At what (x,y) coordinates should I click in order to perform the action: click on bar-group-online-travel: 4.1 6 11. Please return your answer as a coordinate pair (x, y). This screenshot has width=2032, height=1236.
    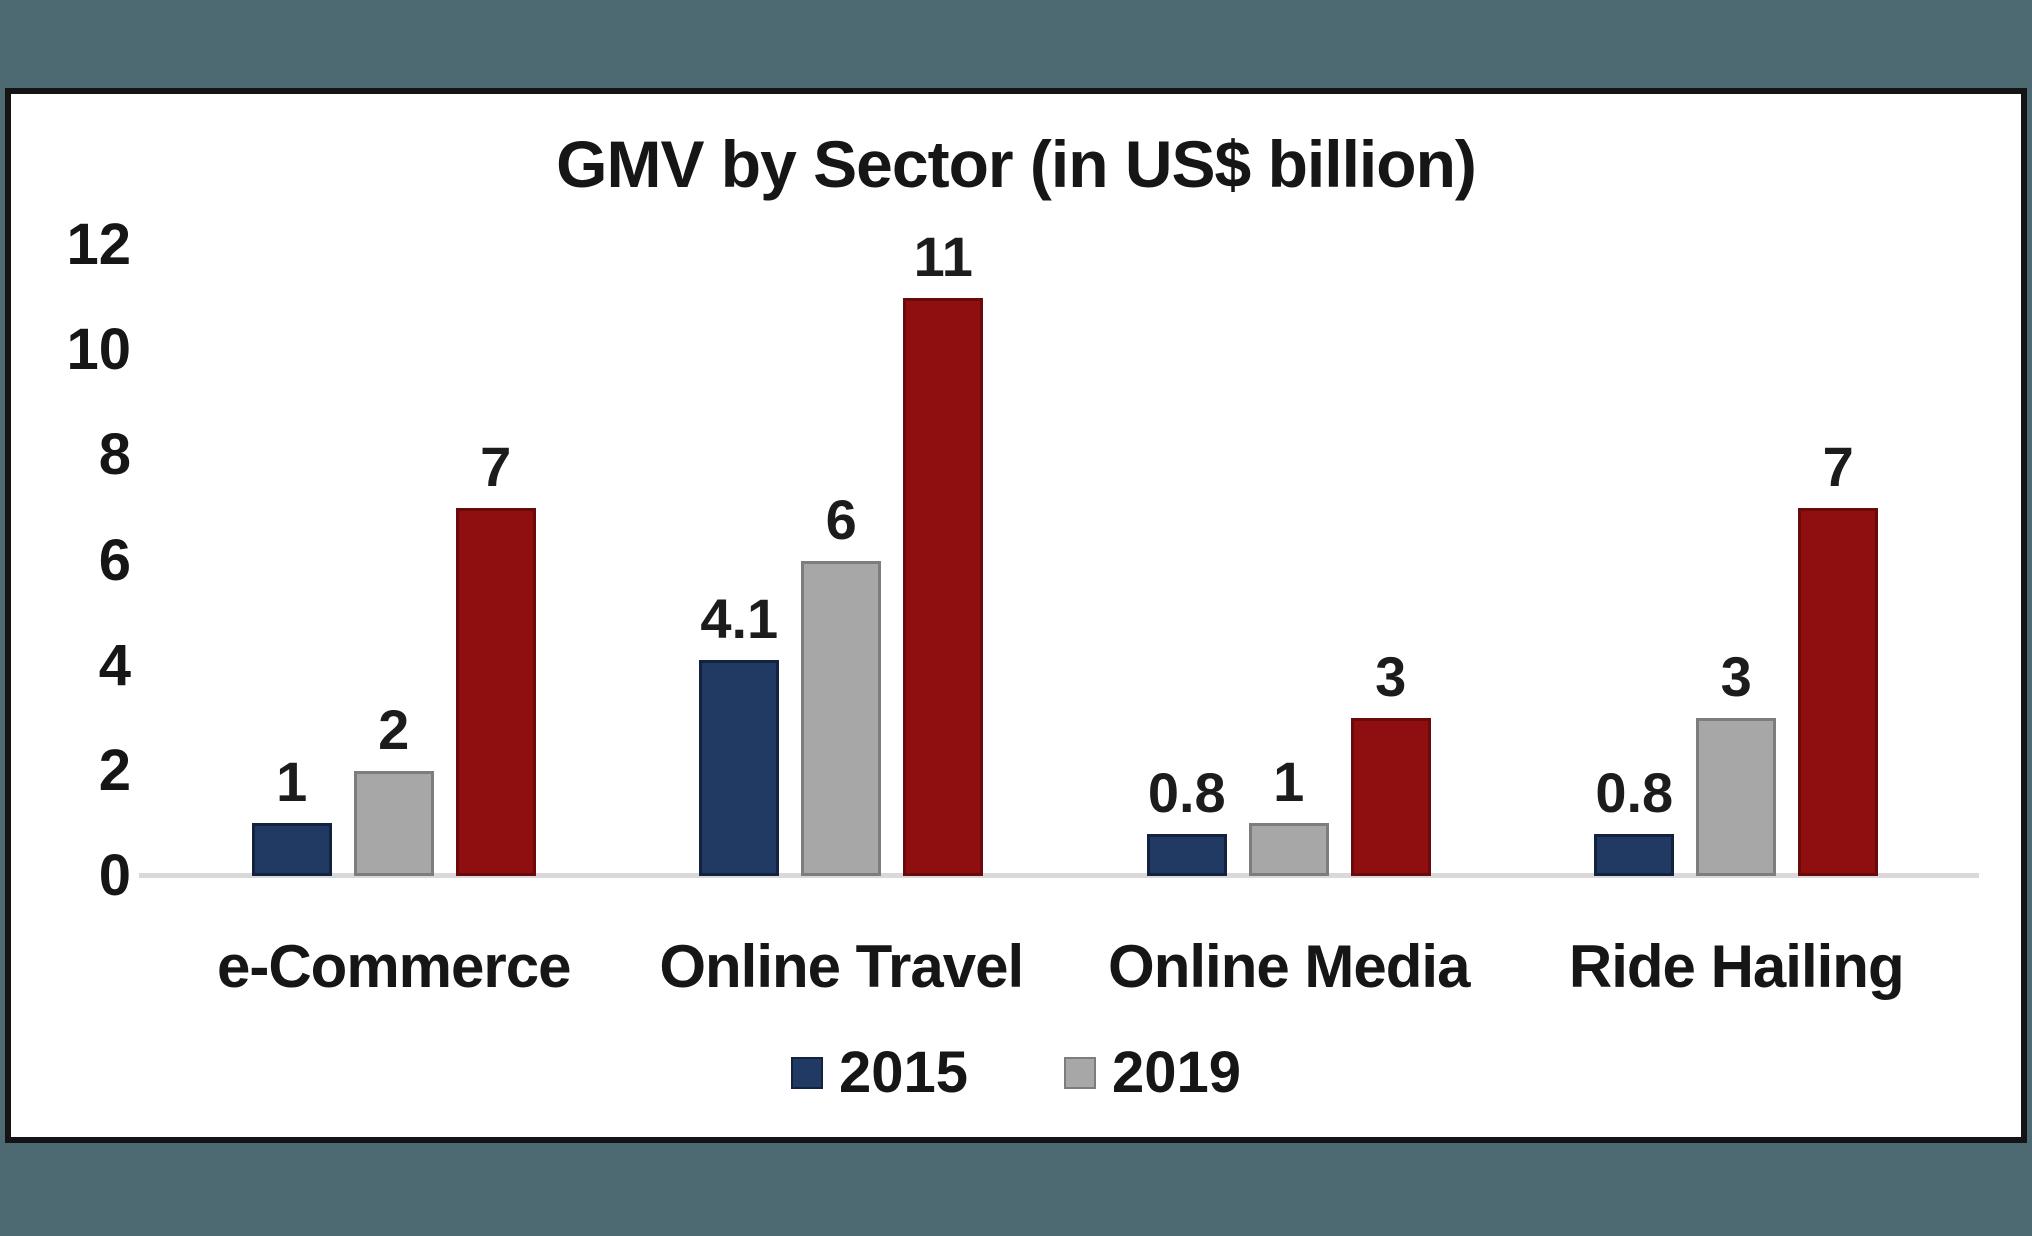
    Looking at the image, I should click on (842, 552).